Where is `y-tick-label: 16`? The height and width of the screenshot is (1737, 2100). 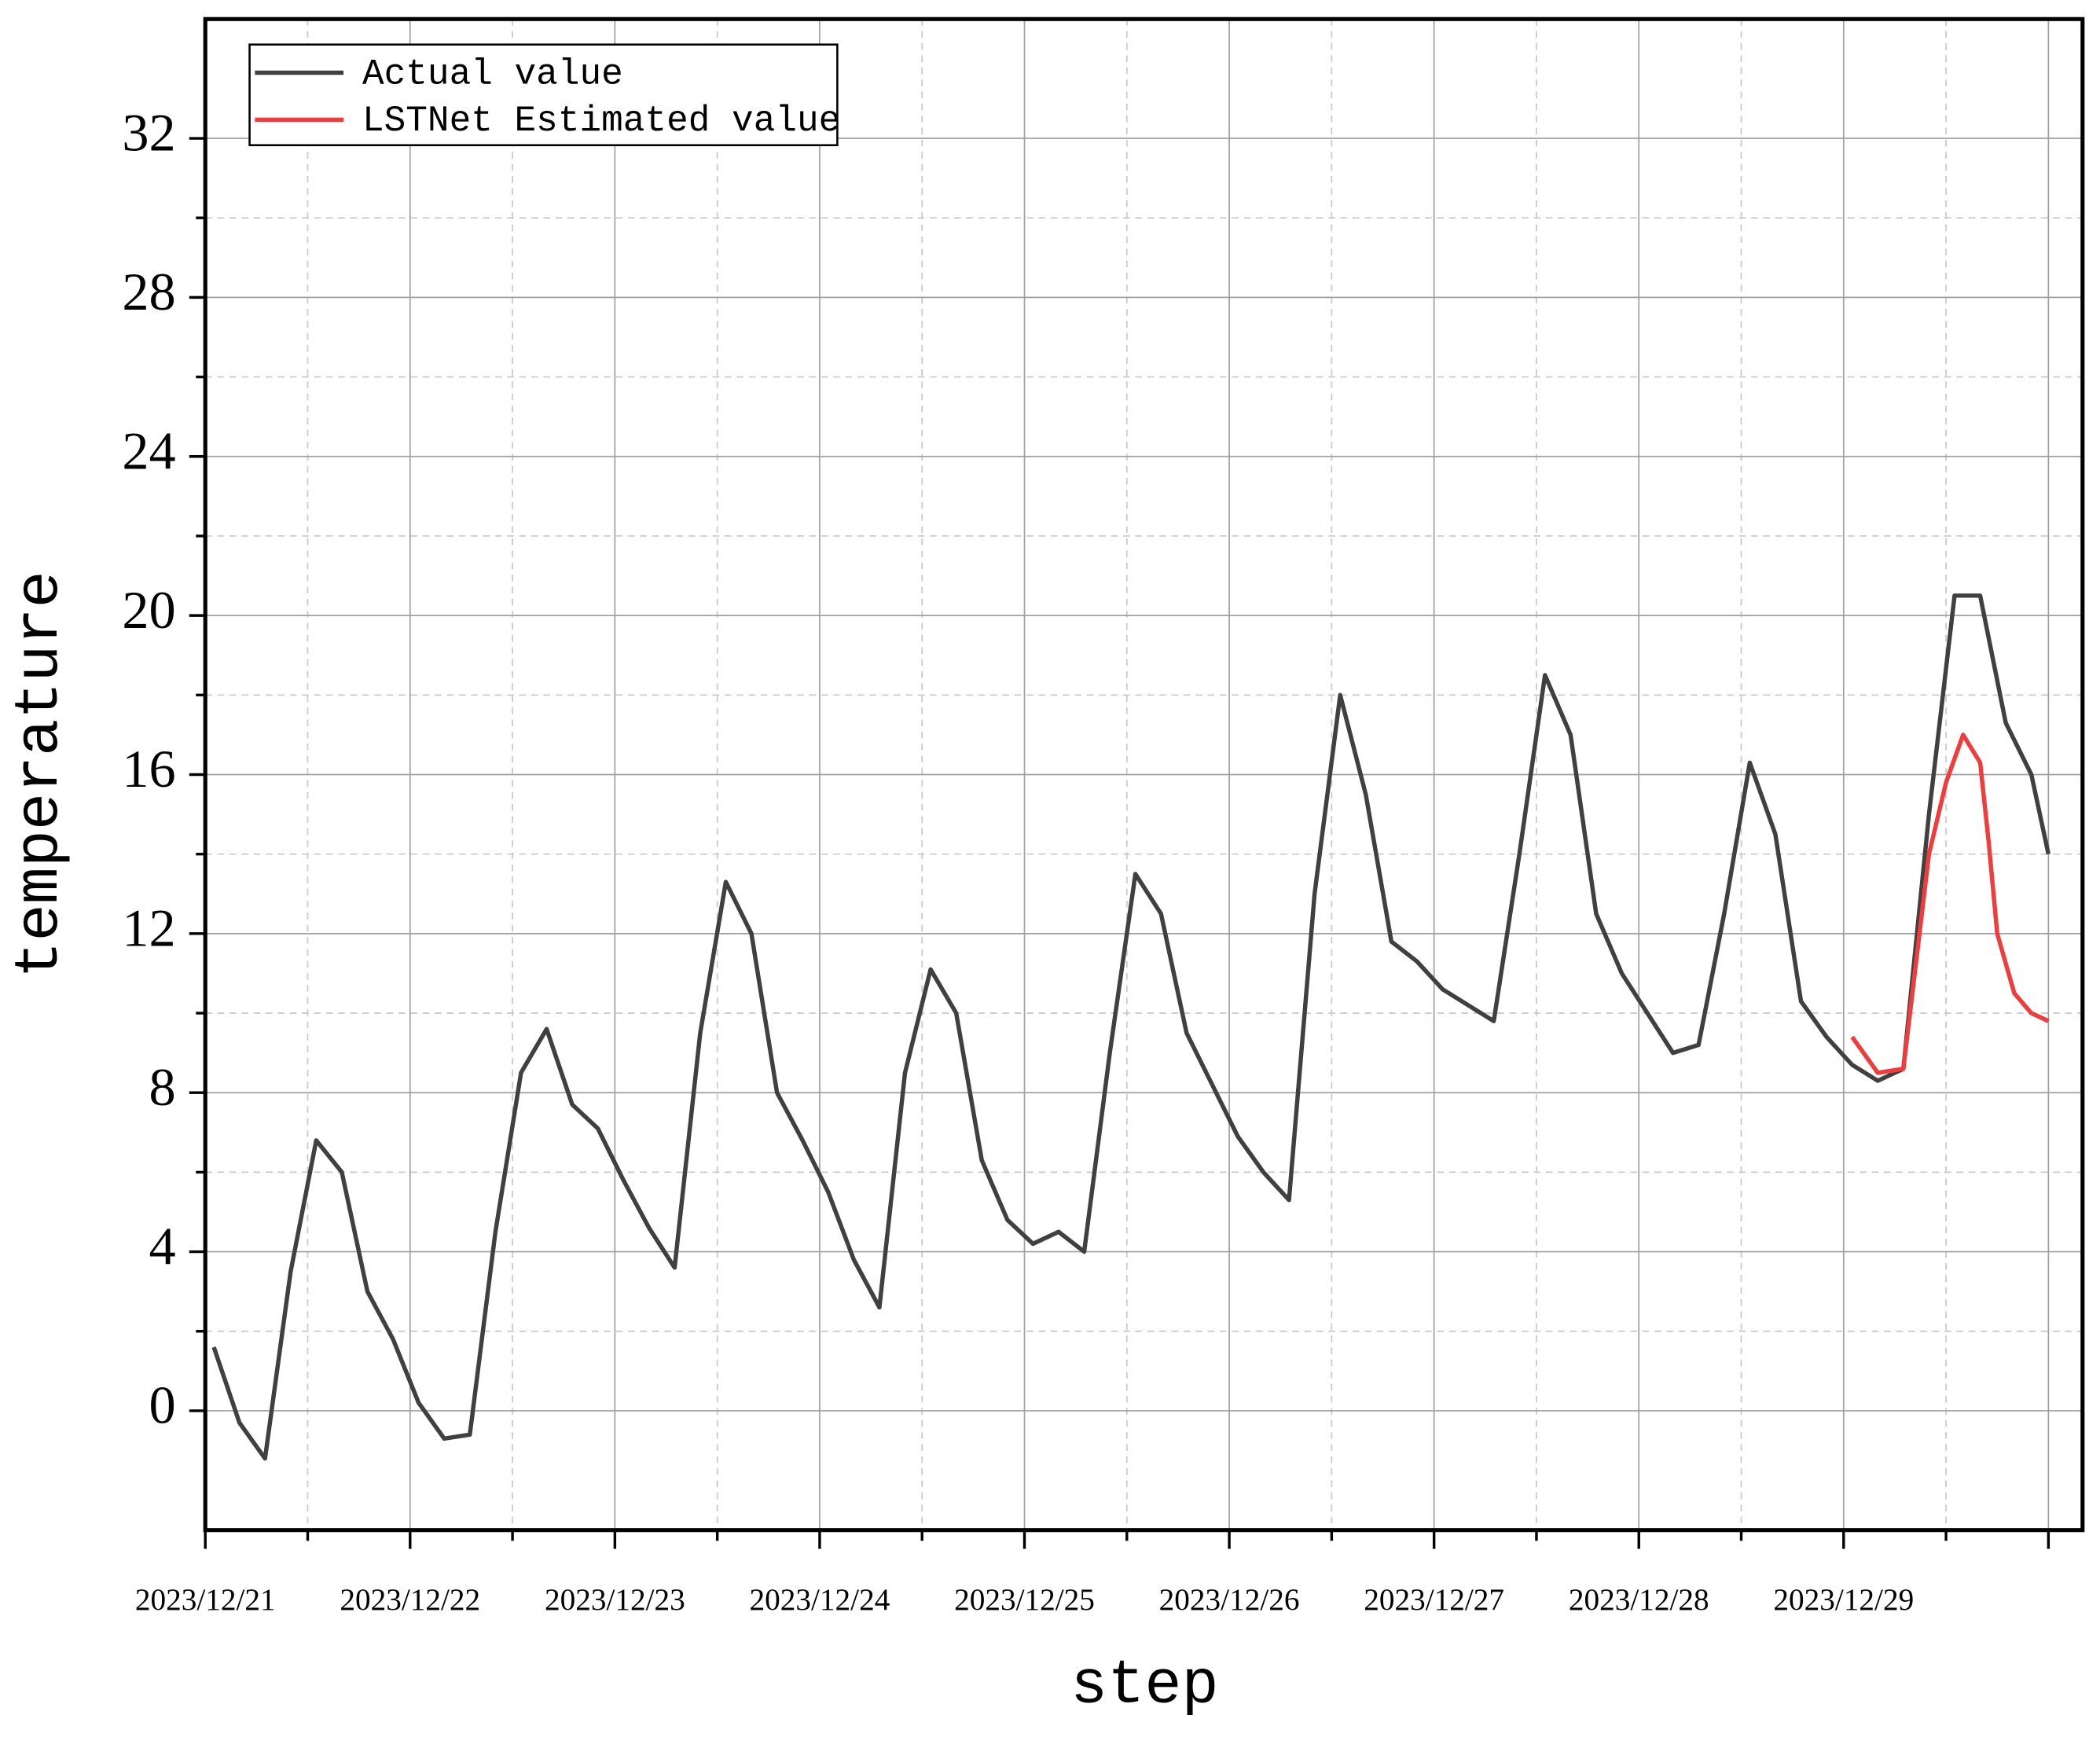
y-tick-label: 16 is located at coordinates (148, 769).